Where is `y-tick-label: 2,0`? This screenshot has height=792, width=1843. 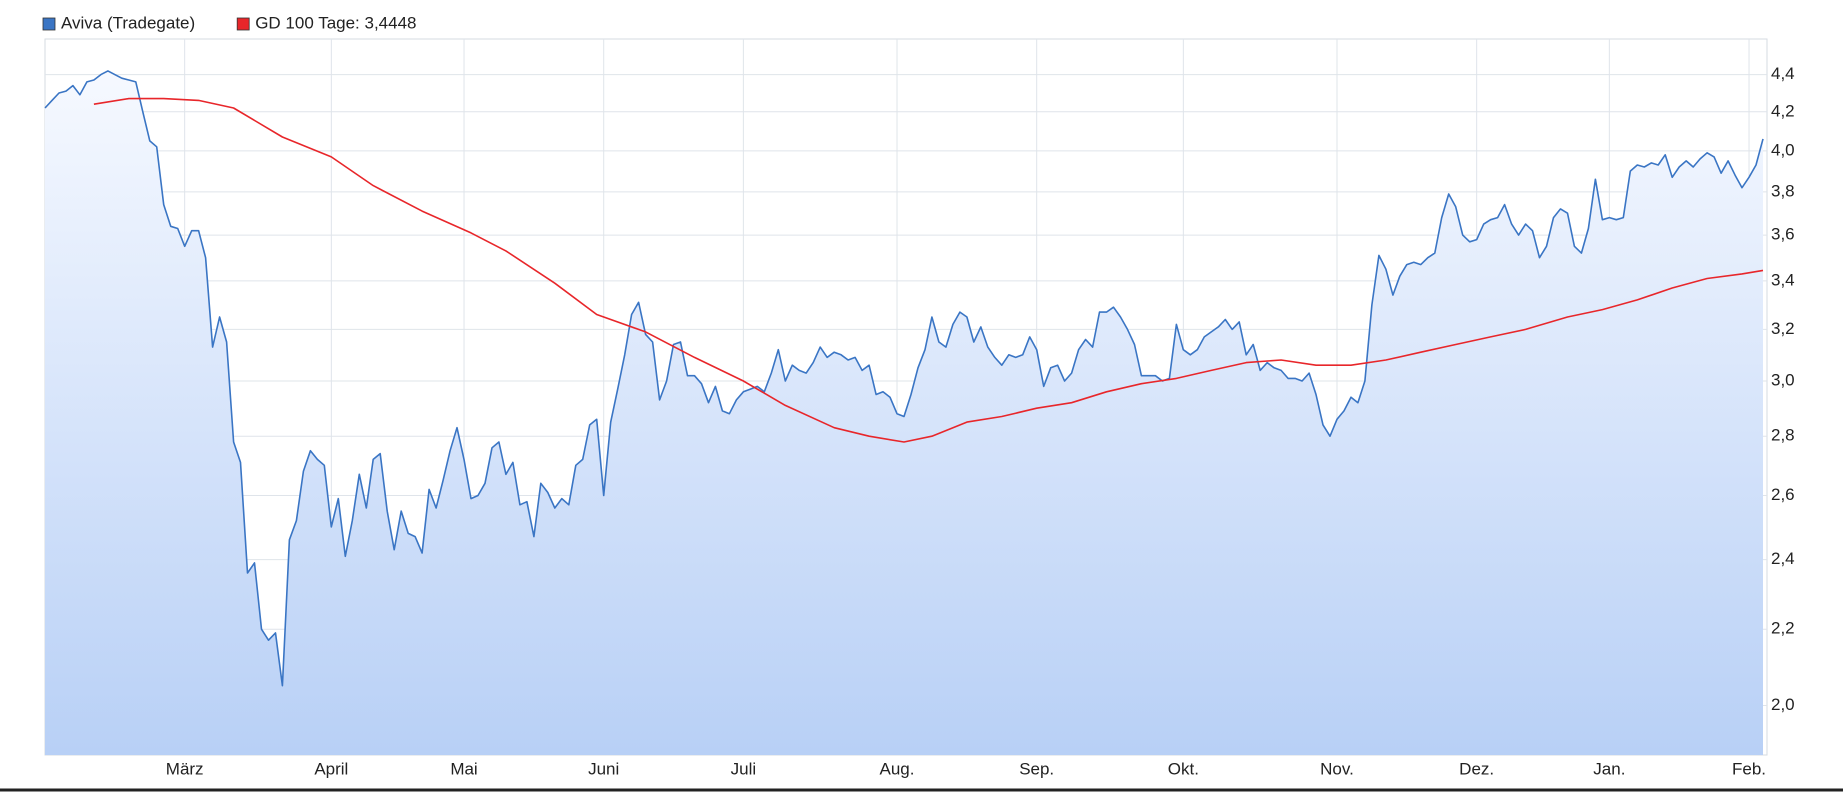
y-tick-label: 2,0 is located at coordinates (1783, 704).